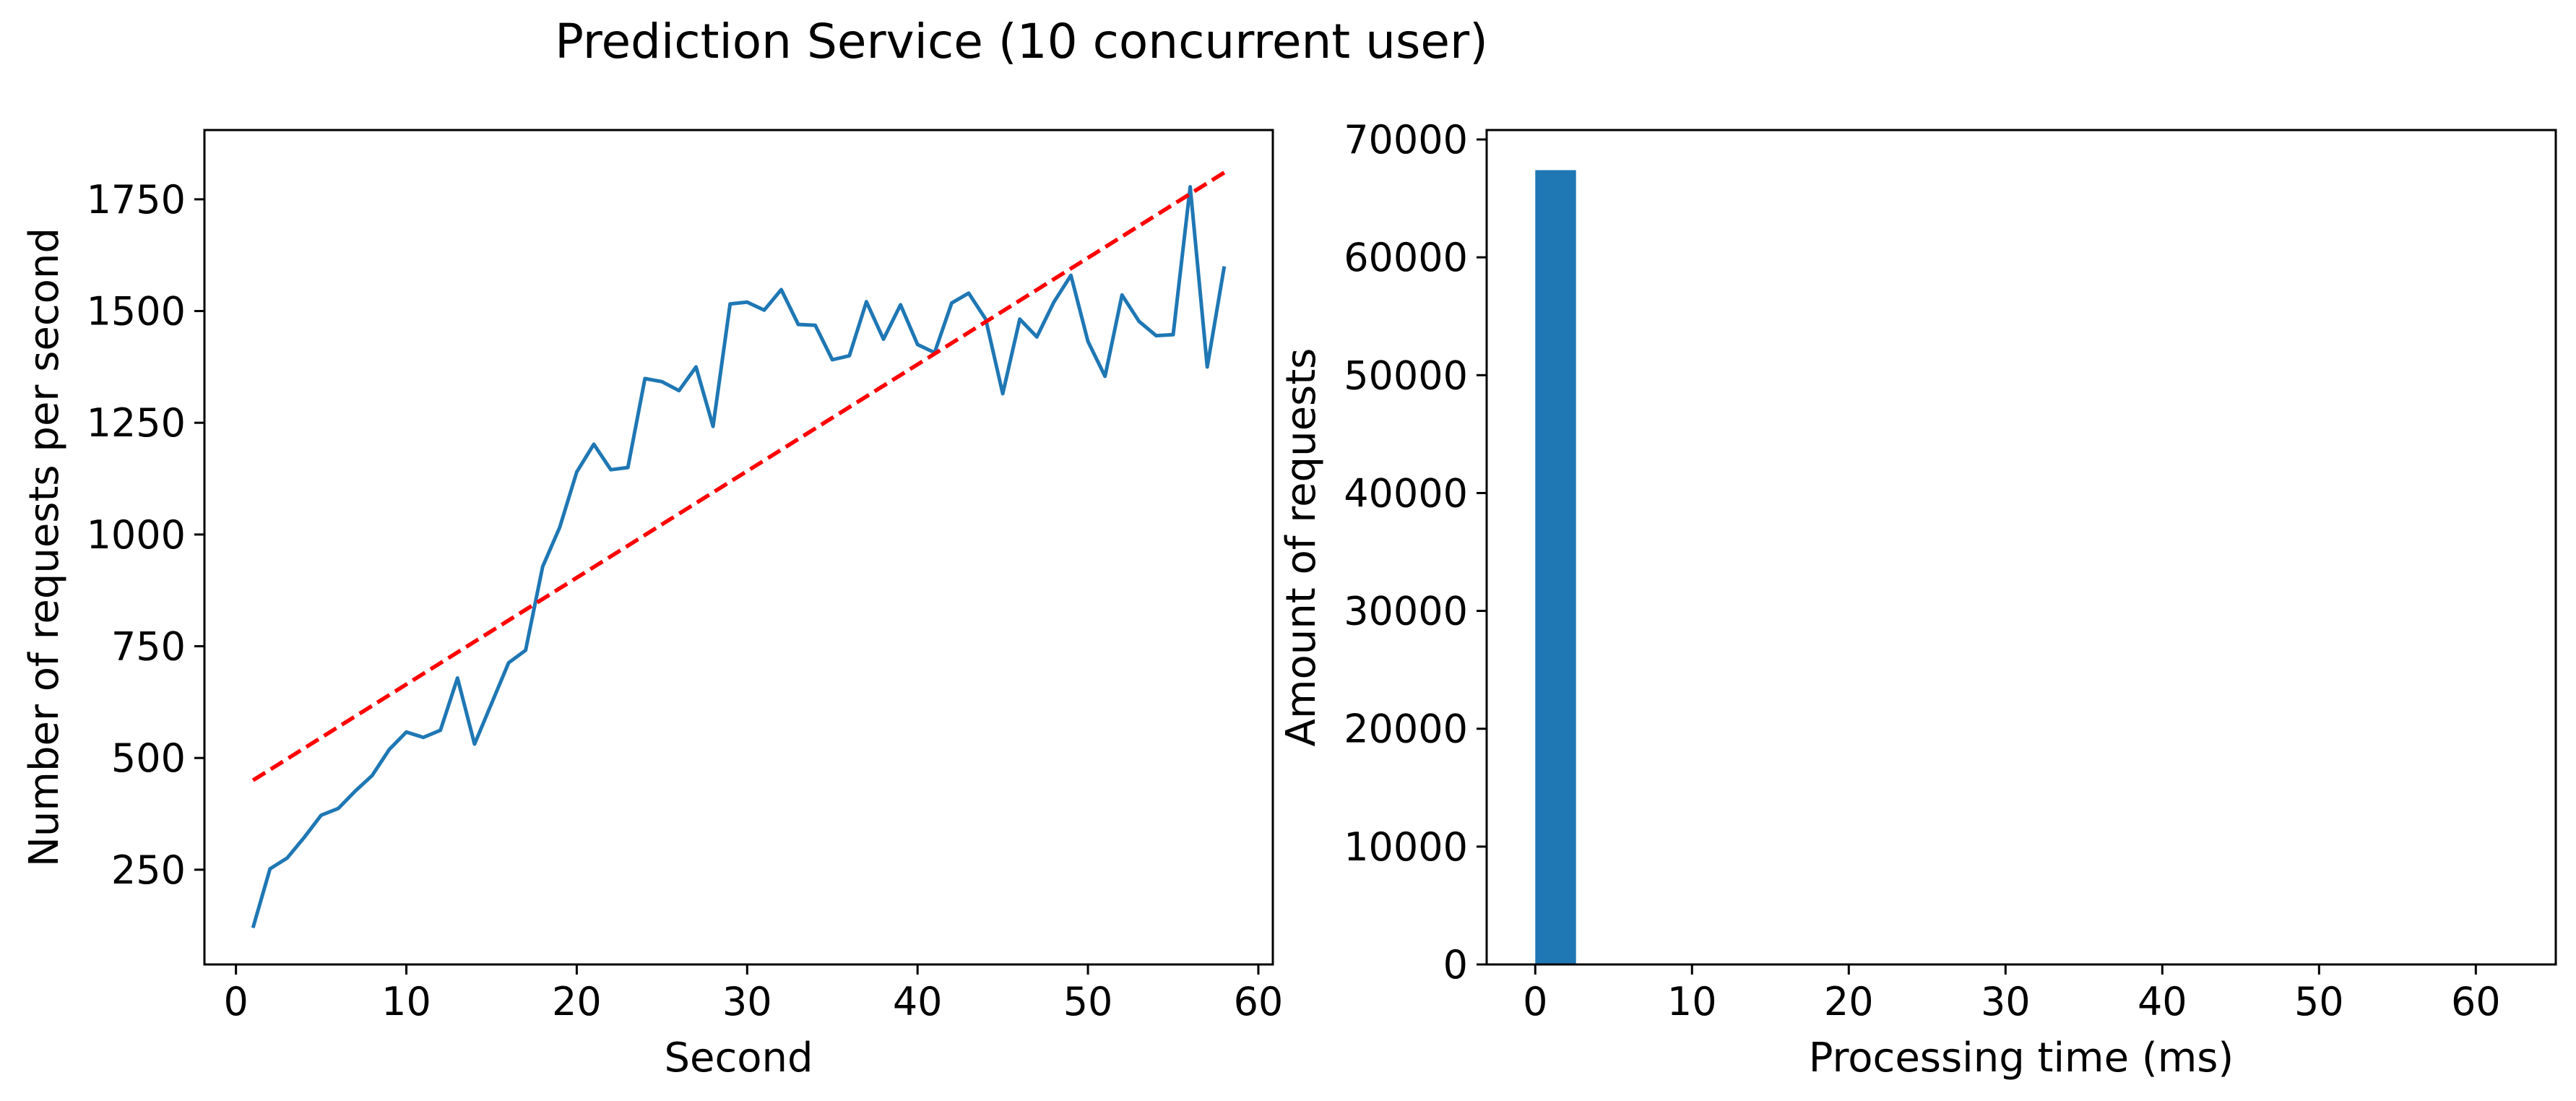  What do you see at coordinates (136, 535) in the screenshot?
I see `y-tick-label: 1000` at bounding box center [136, 535].